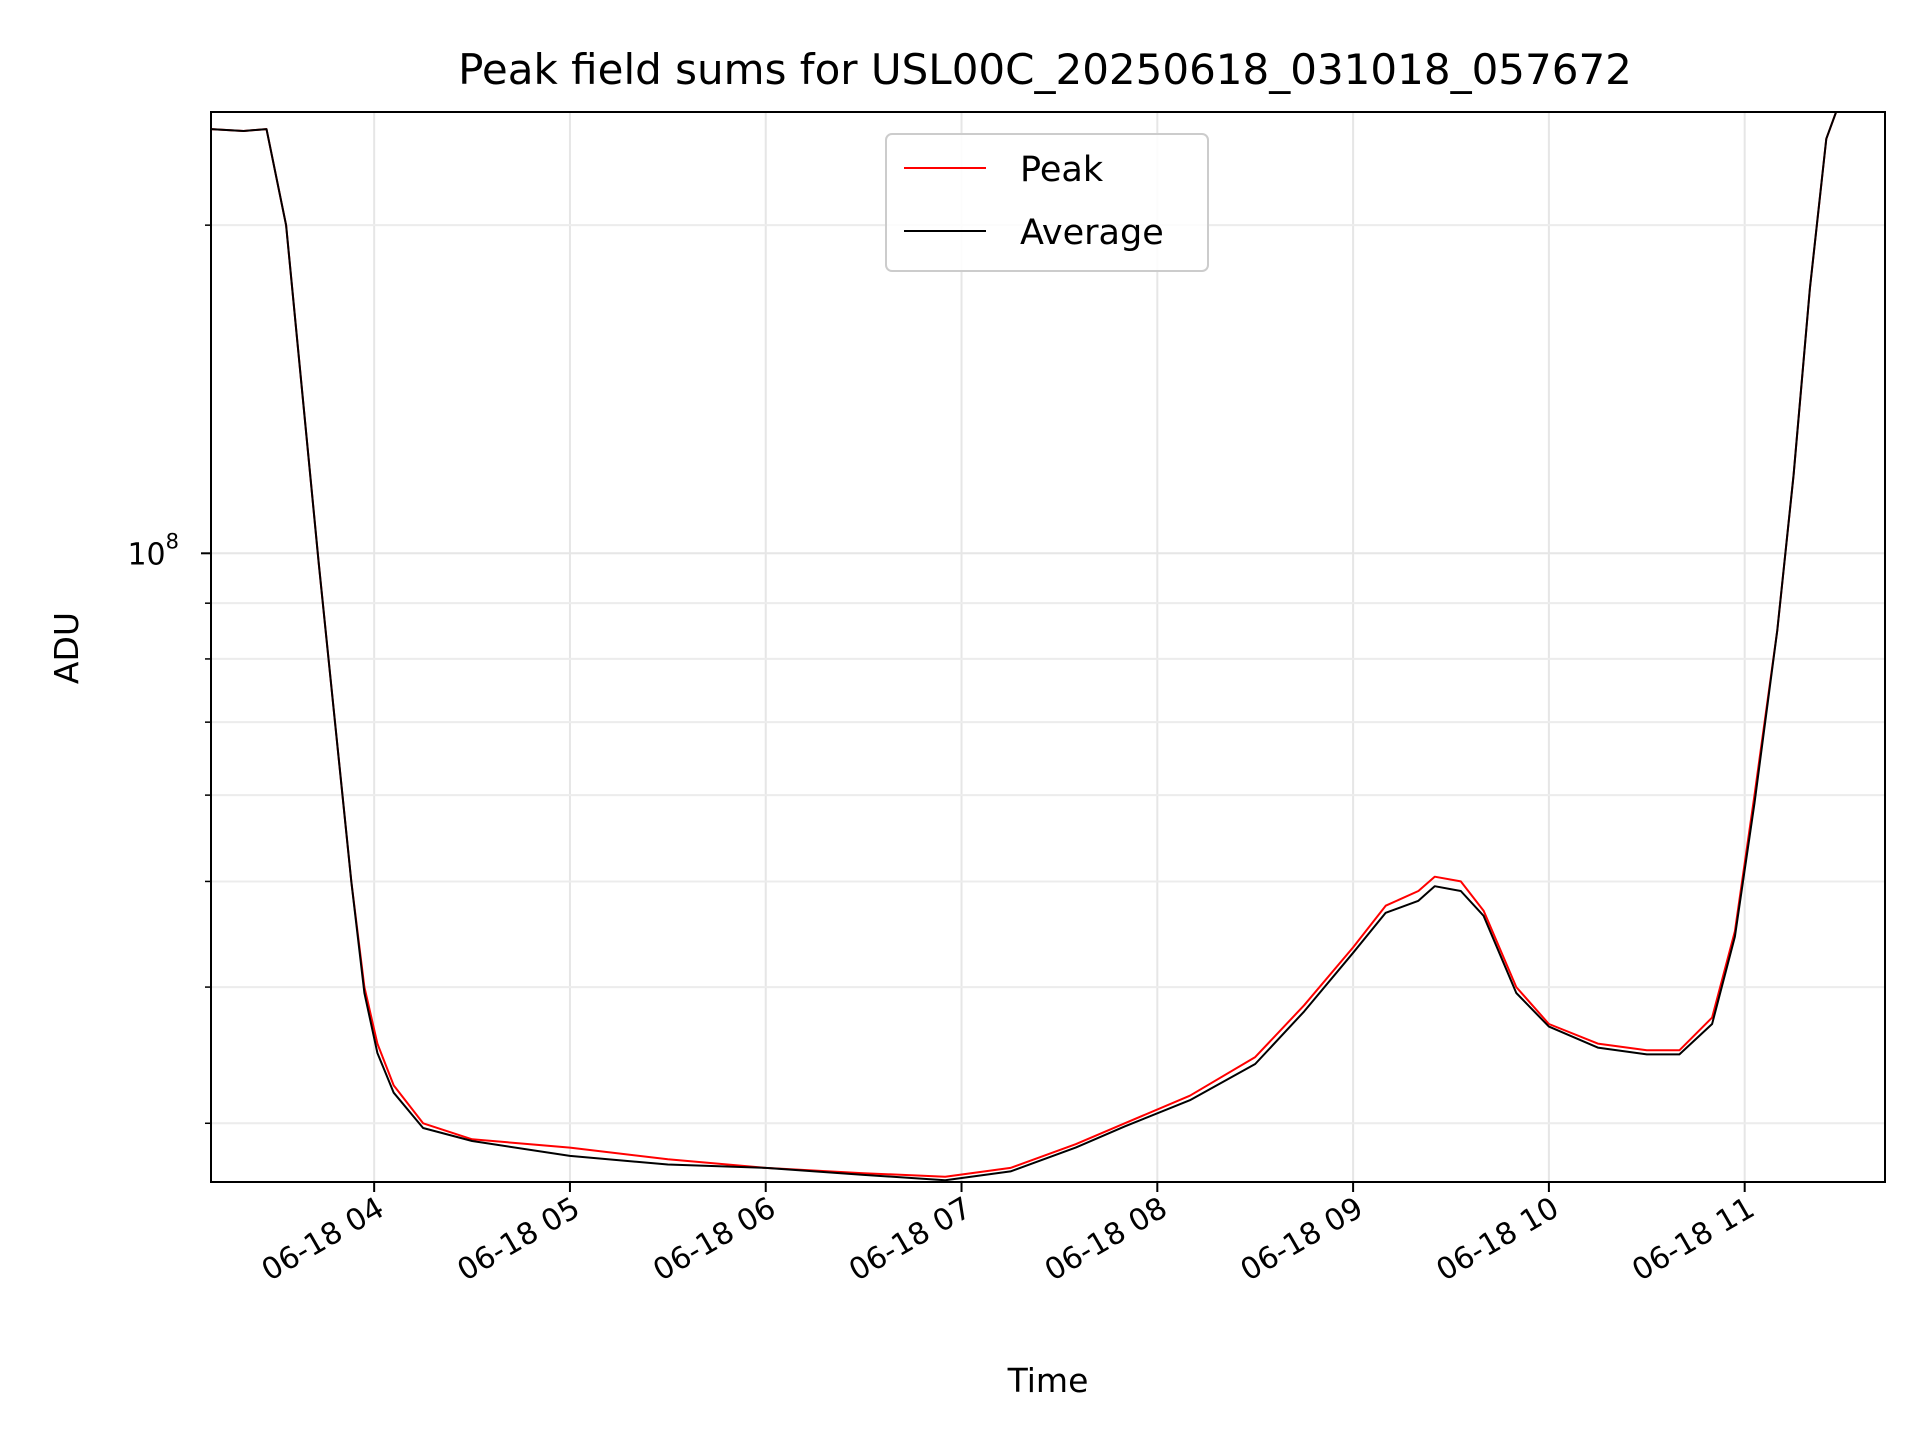  I want to click on legend-label-average: Average, so click(1092, 233).